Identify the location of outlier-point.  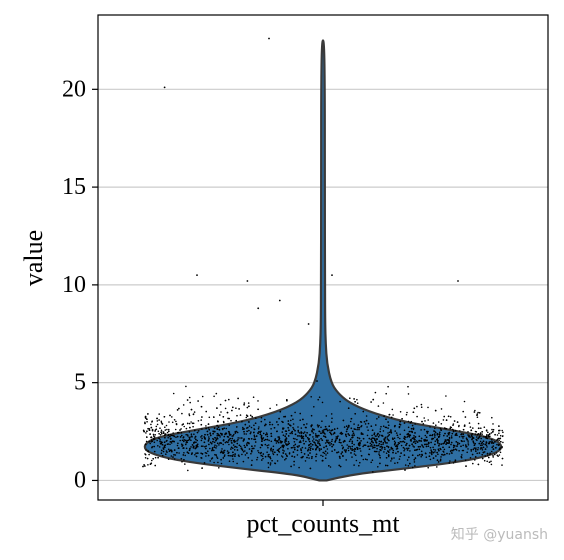
(269, 38).